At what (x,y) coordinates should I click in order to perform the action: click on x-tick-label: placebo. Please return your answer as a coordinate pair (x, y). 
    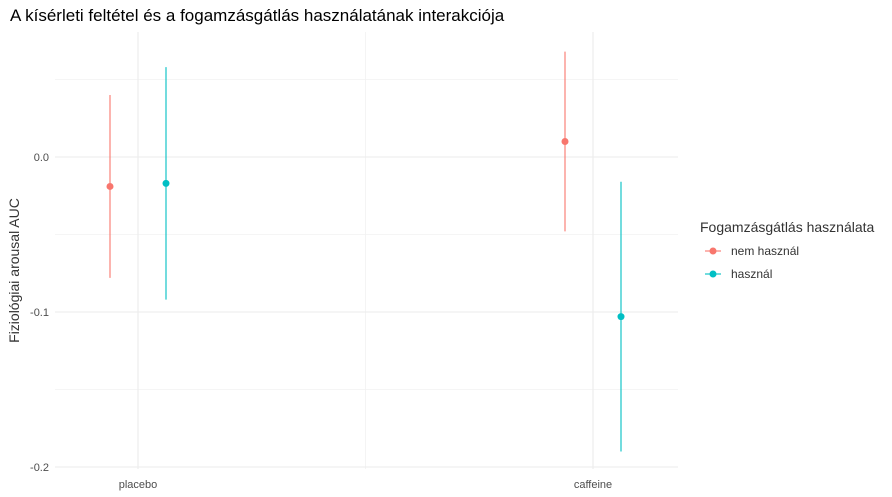
    Looking at the image, I should click on (138, 485).